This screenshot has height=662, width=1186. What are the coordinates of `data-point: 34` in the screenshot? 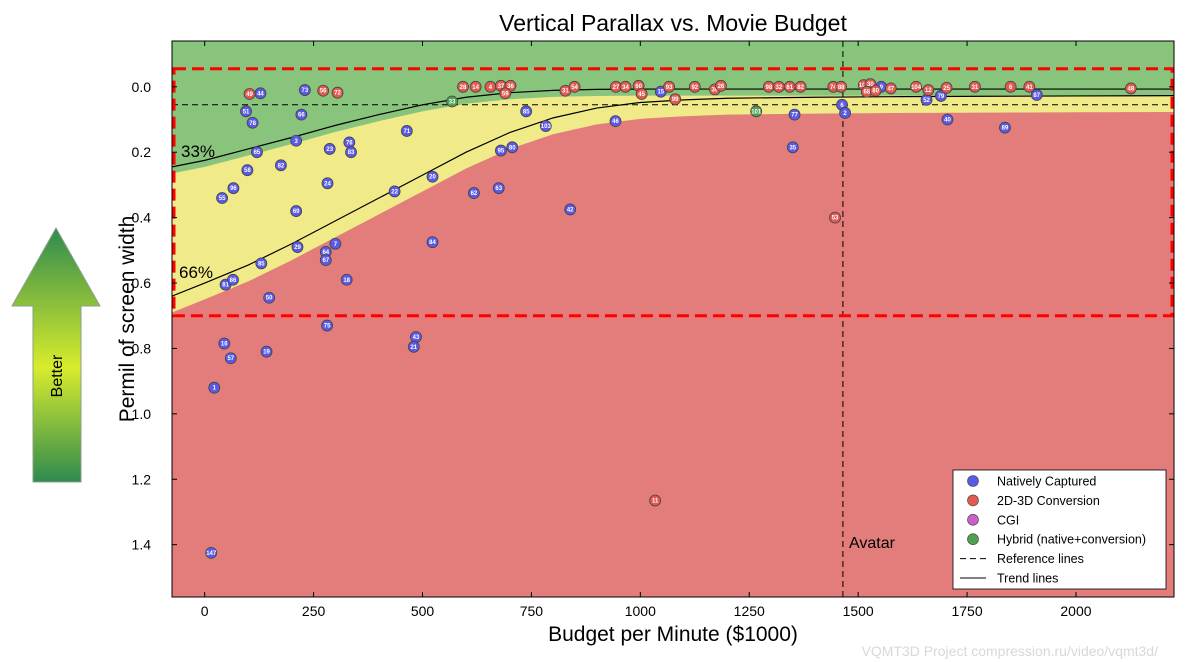 It's located at (625, 86).